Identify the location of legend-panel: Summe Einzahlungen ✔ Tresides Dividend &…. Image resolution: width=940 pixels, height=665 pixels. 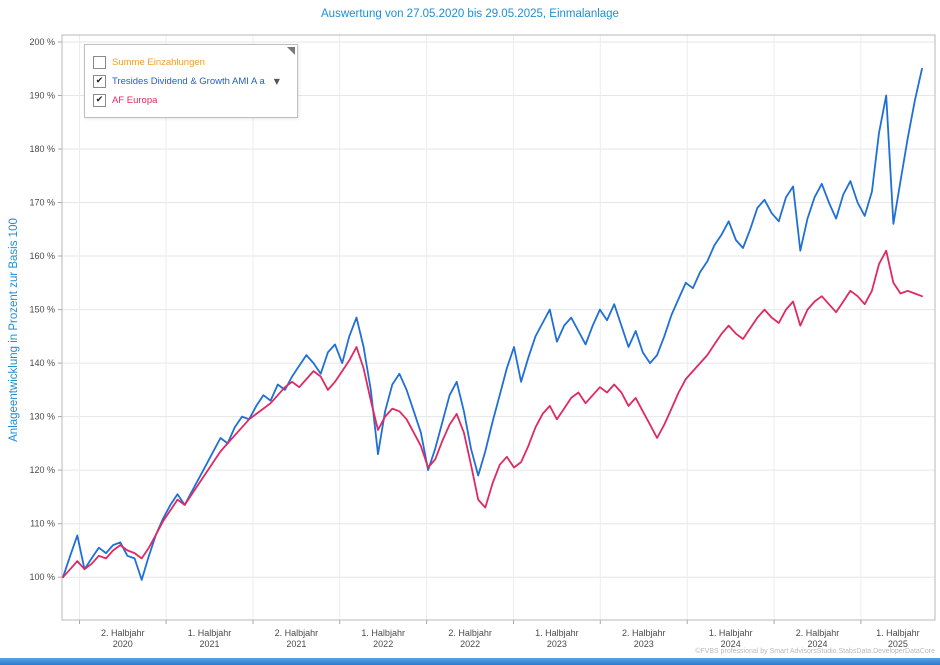
(191, 81).